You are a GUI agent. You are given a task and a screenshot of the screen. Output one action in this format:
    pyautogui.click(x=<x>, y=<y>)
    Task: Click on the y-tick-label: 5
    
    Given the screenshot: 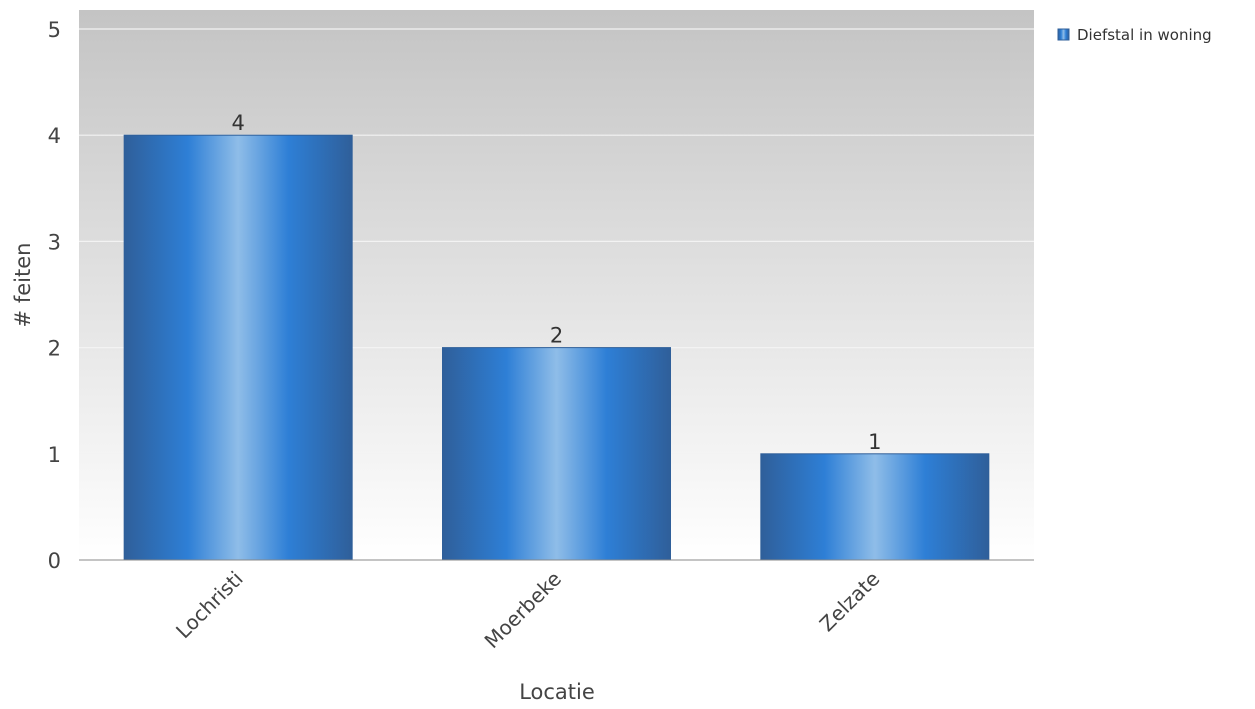 What is the action you would take?
    pyautogui.click(x=54, y=30)
    